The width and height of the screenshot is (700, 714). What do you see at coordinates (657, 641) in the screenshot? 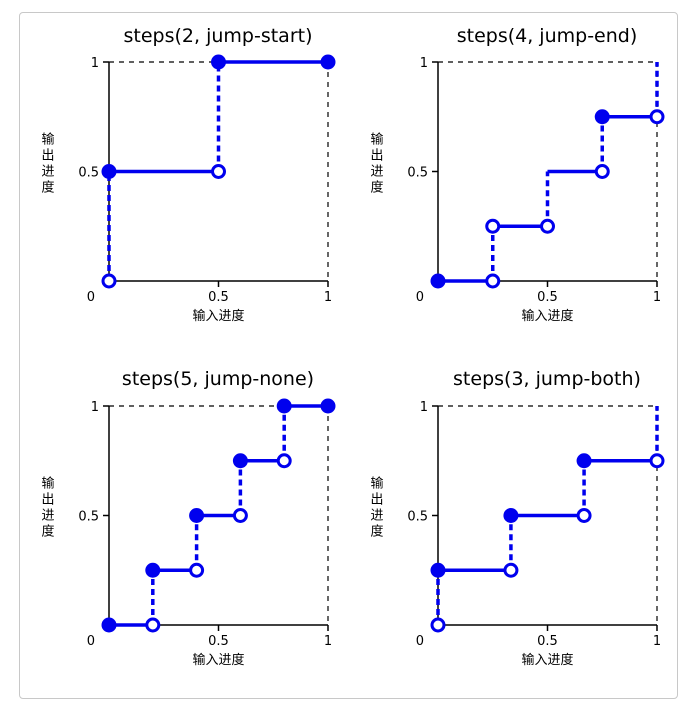
I see `chart-4-x-tick-label: 1` at bounding box center [657, 641].